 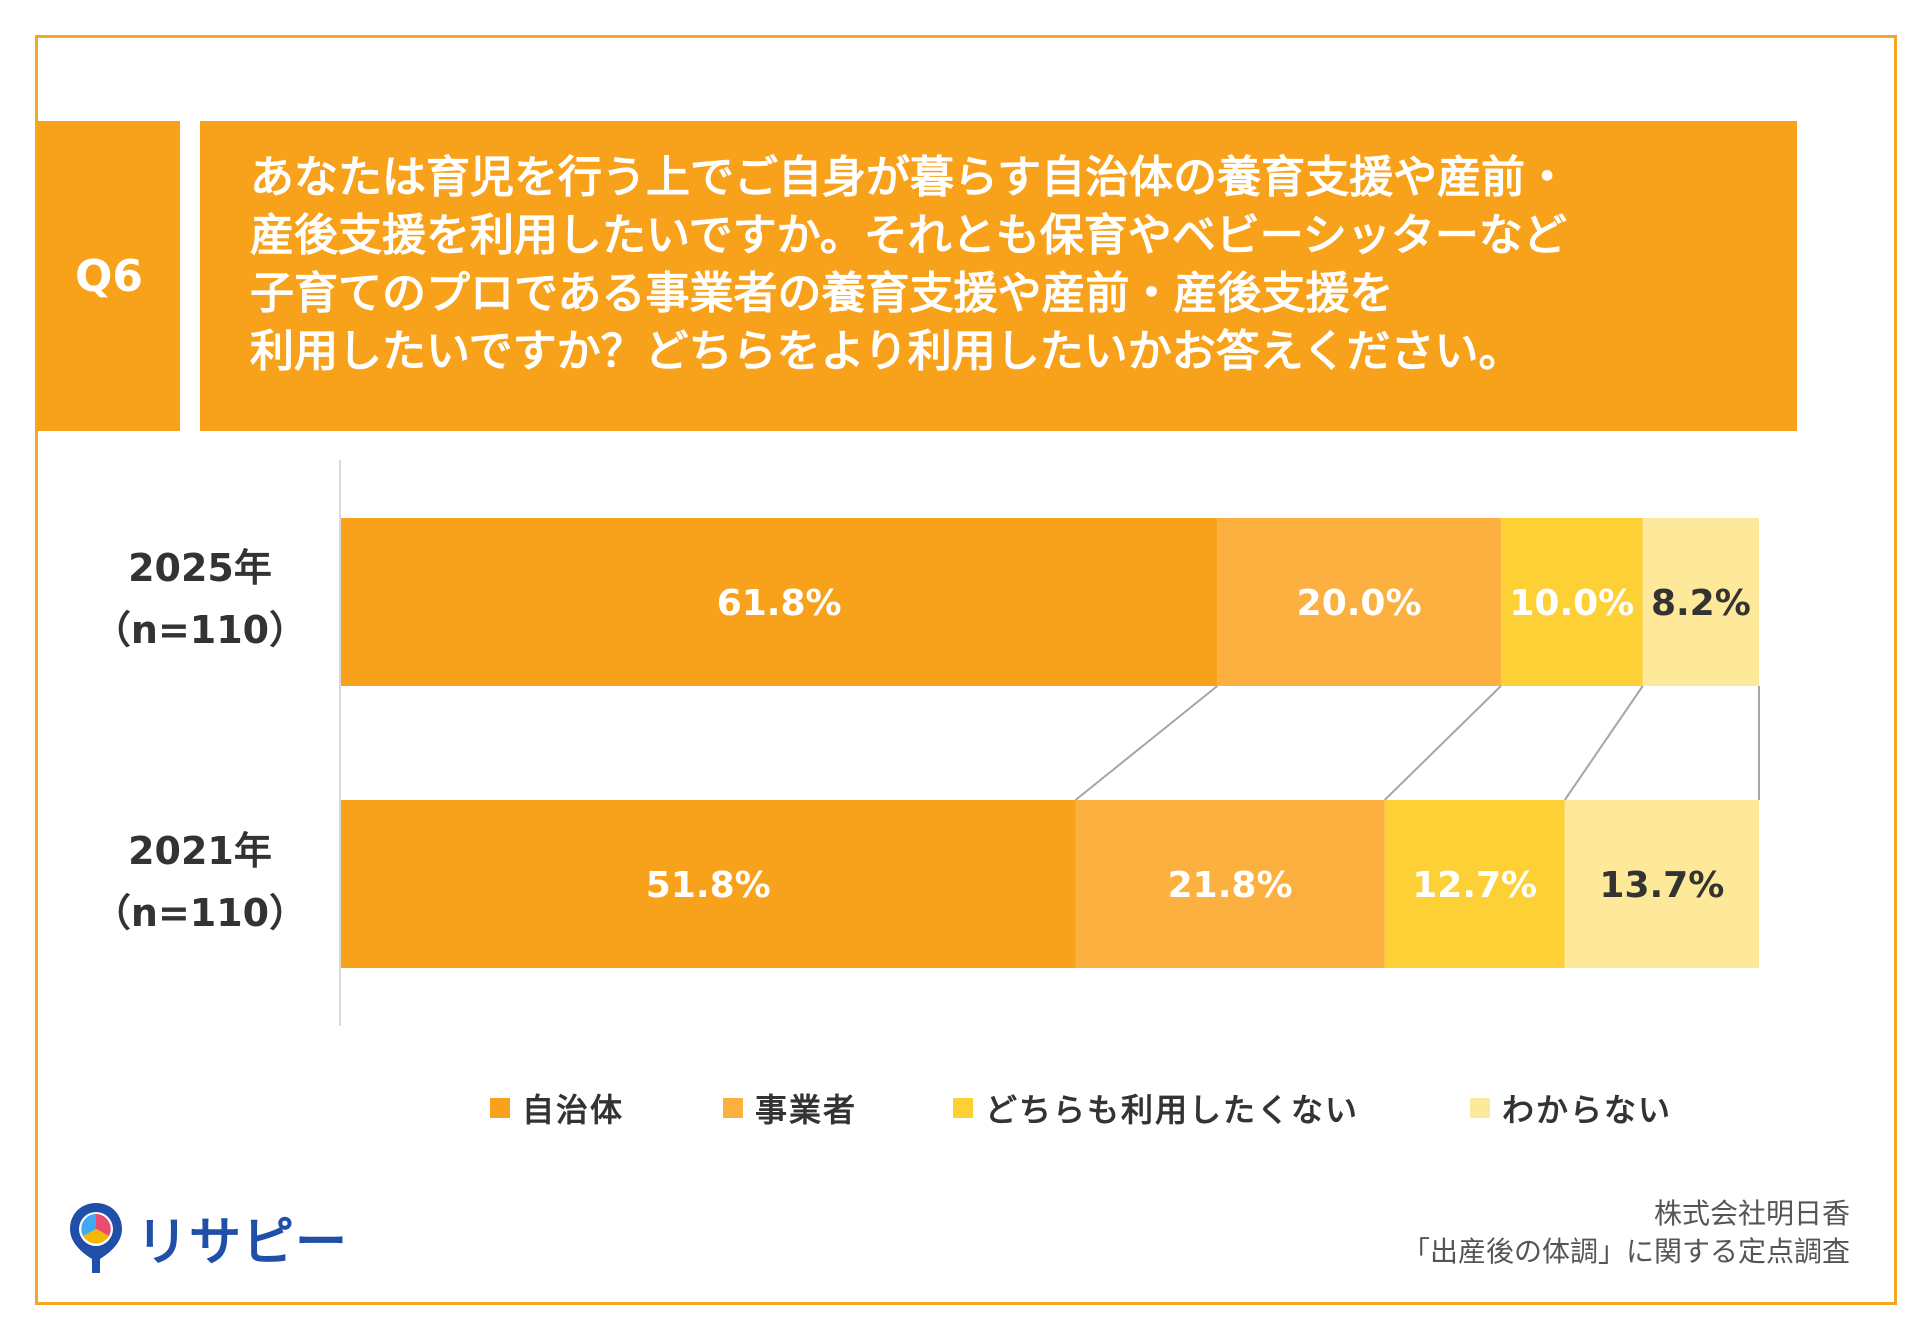 I want to click on question-line: あなたは育児を行う上でご自身が暮らす自治体の養育支援や産前・, so click(x=910, y=177).